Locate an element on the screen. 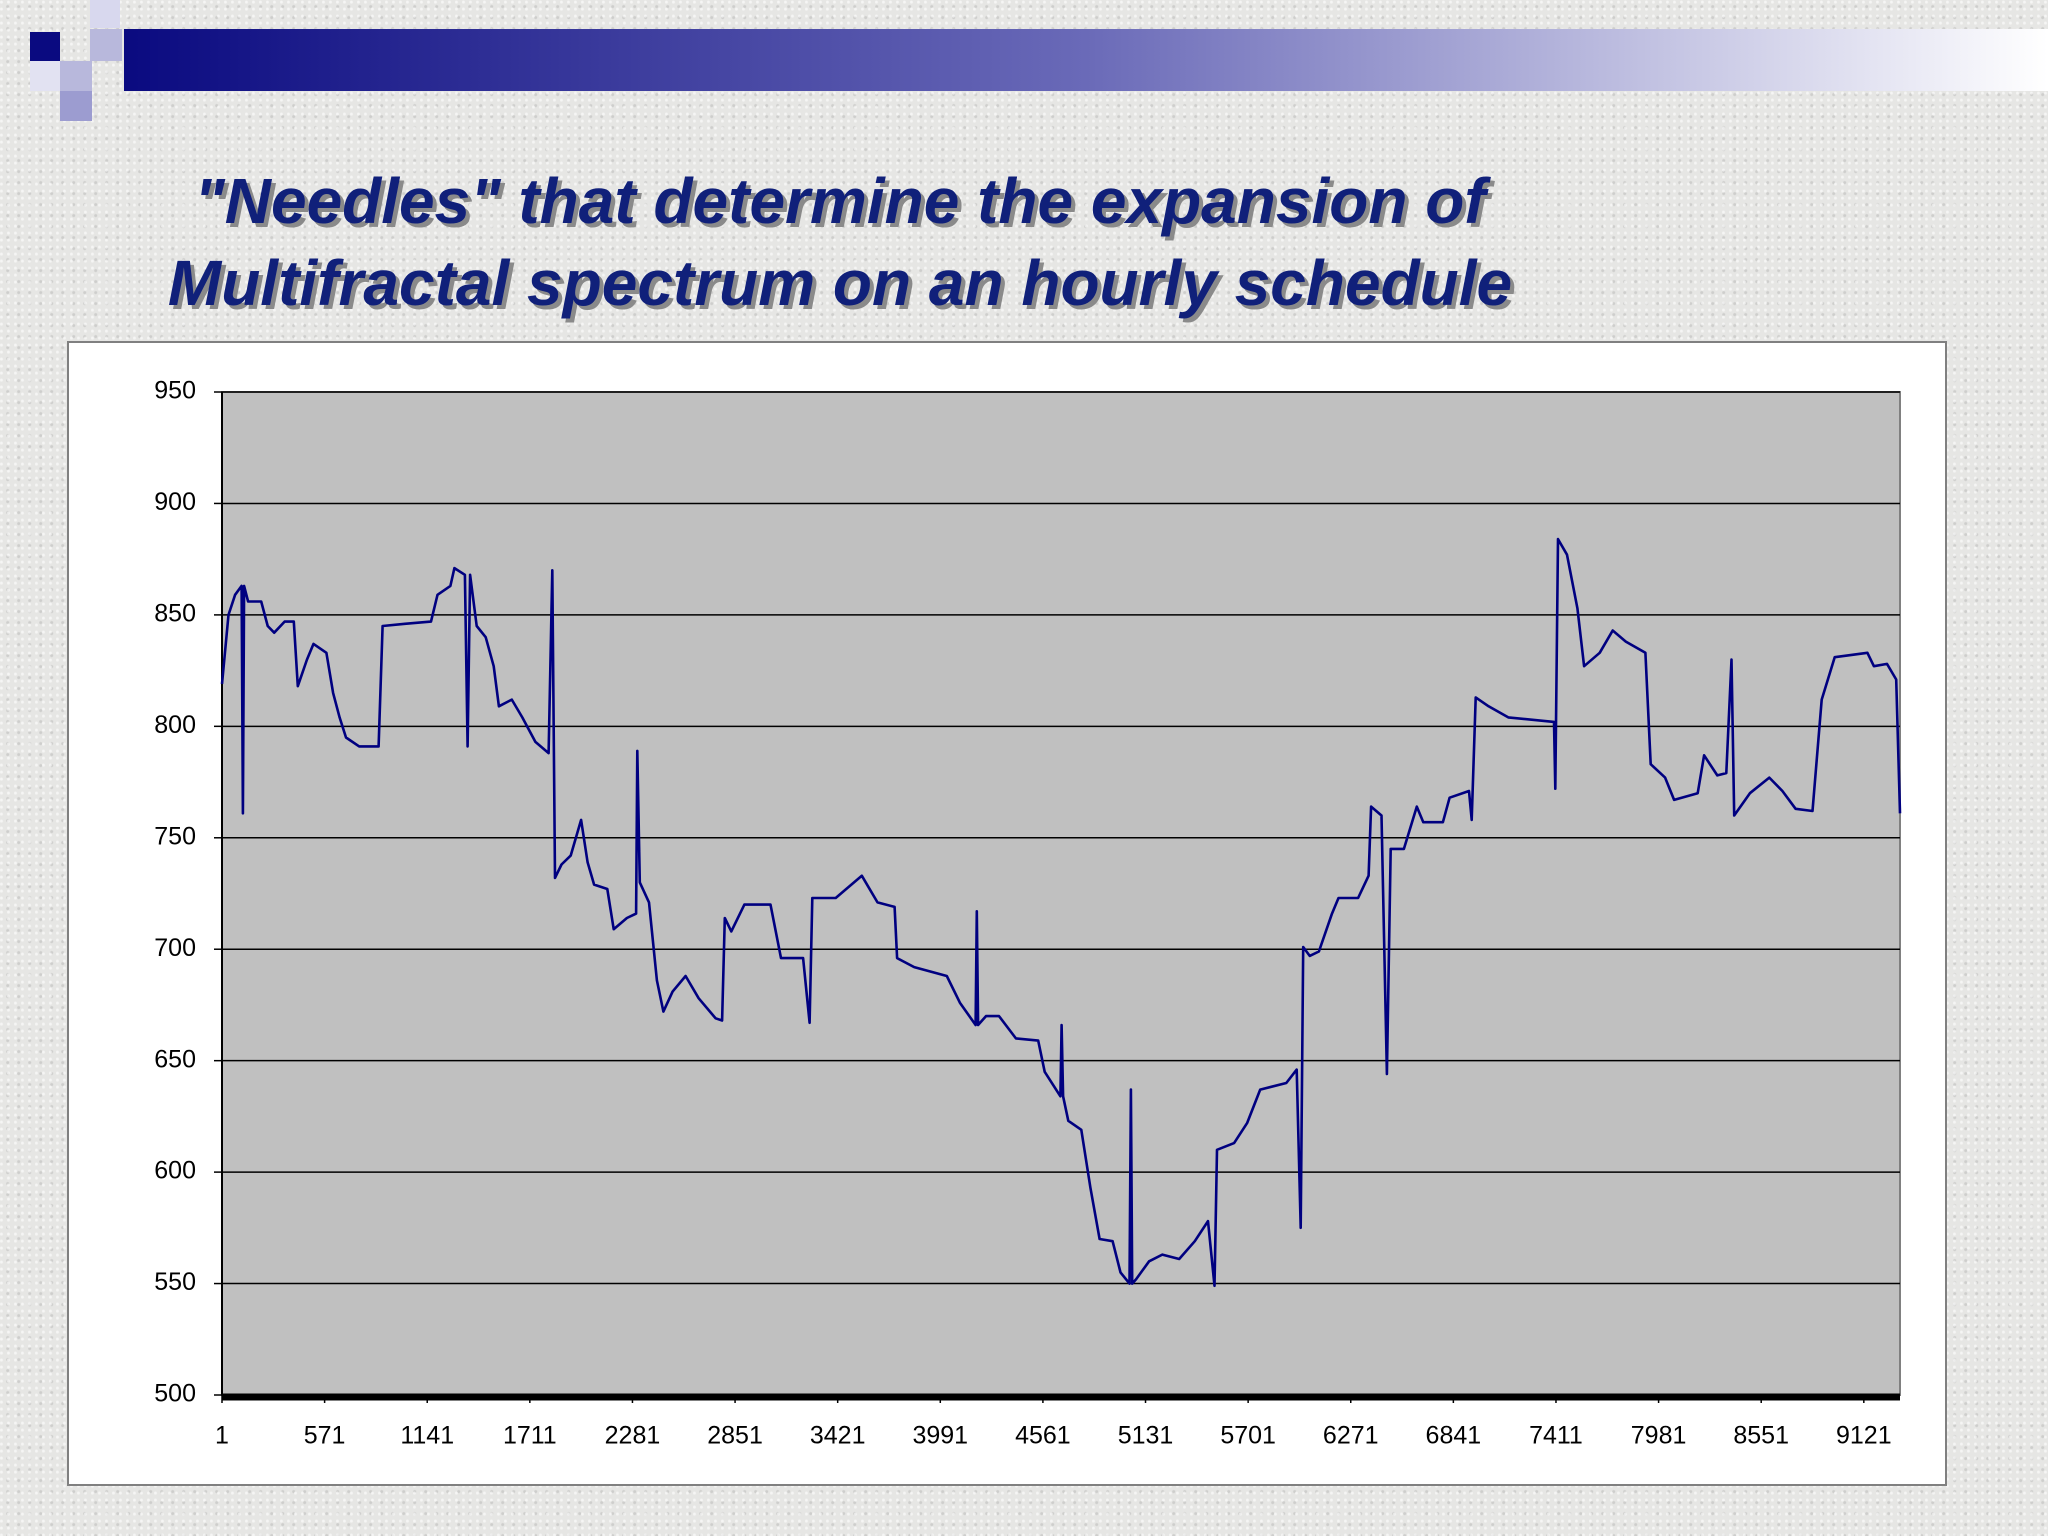 The height and width of the screenshot is (1536, 2048). y-tick-label: 650 is located at coordinates (175, 1059).